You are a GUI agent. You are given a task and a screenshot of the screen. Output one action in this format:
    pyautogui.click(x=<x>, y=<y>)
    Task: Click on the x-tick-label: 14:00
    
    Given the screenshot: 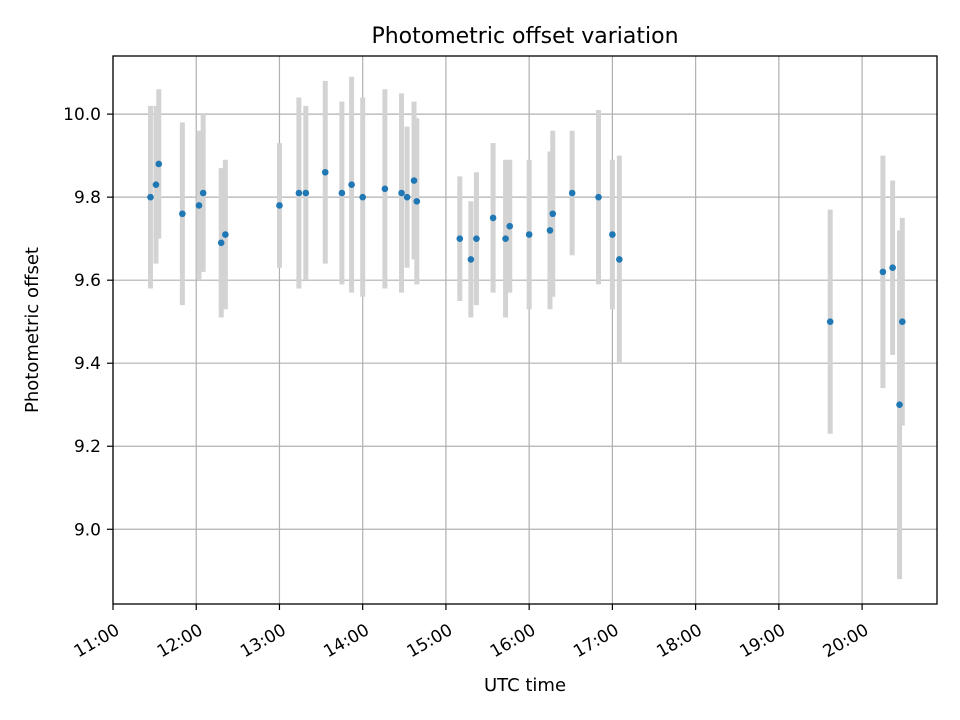 What is the action you would take?
    pyautogui.click(x=346, y=641)
    